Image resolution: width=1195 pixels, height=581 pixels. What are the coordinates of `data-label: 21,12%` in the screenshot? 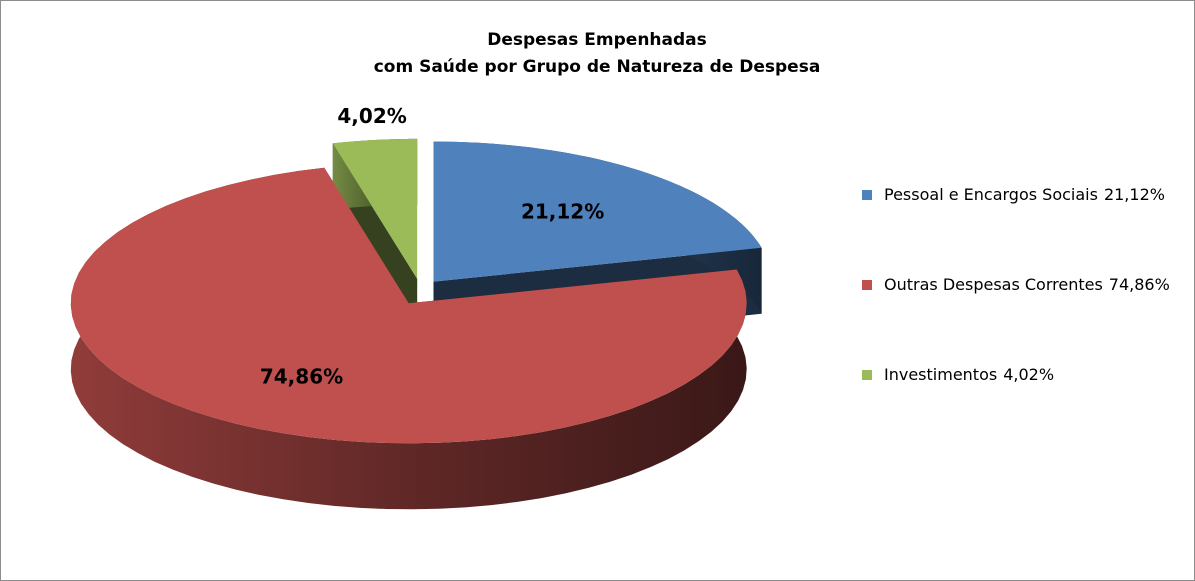 It's located at (562, 212).